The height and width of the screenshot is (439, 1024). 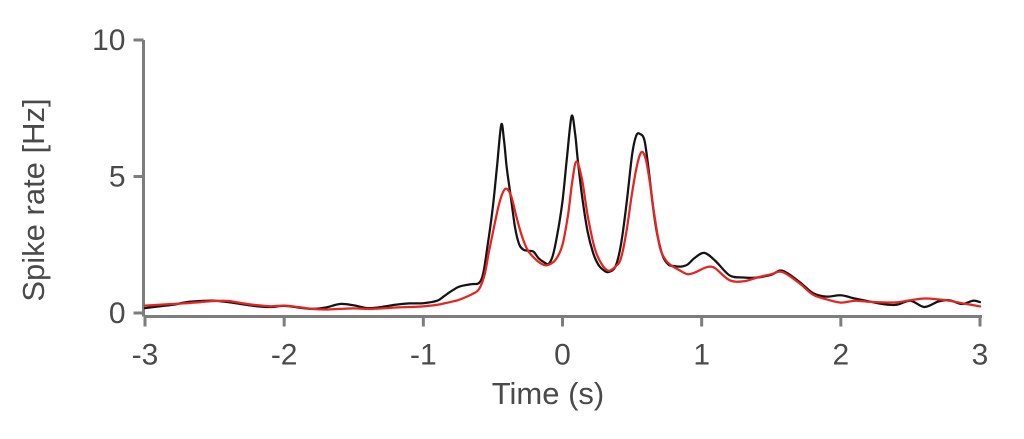 What do you see at coordinates (117, 177) in the screenshot?
I see `y-tick-label: 5` at bounding box center [117, 177].